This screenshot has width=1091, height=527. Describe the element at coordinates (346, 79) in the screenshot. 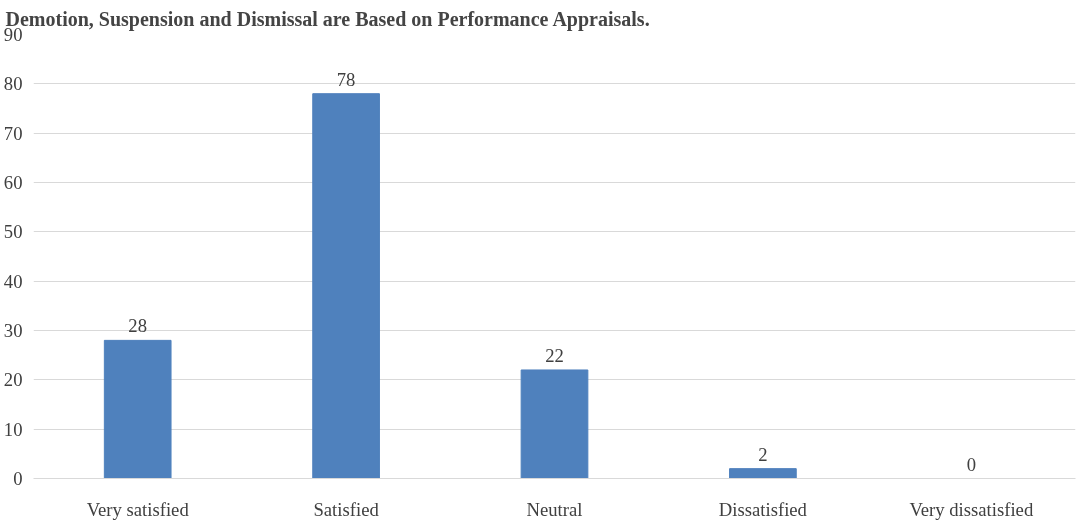

I see `data-label: 78` at that location.